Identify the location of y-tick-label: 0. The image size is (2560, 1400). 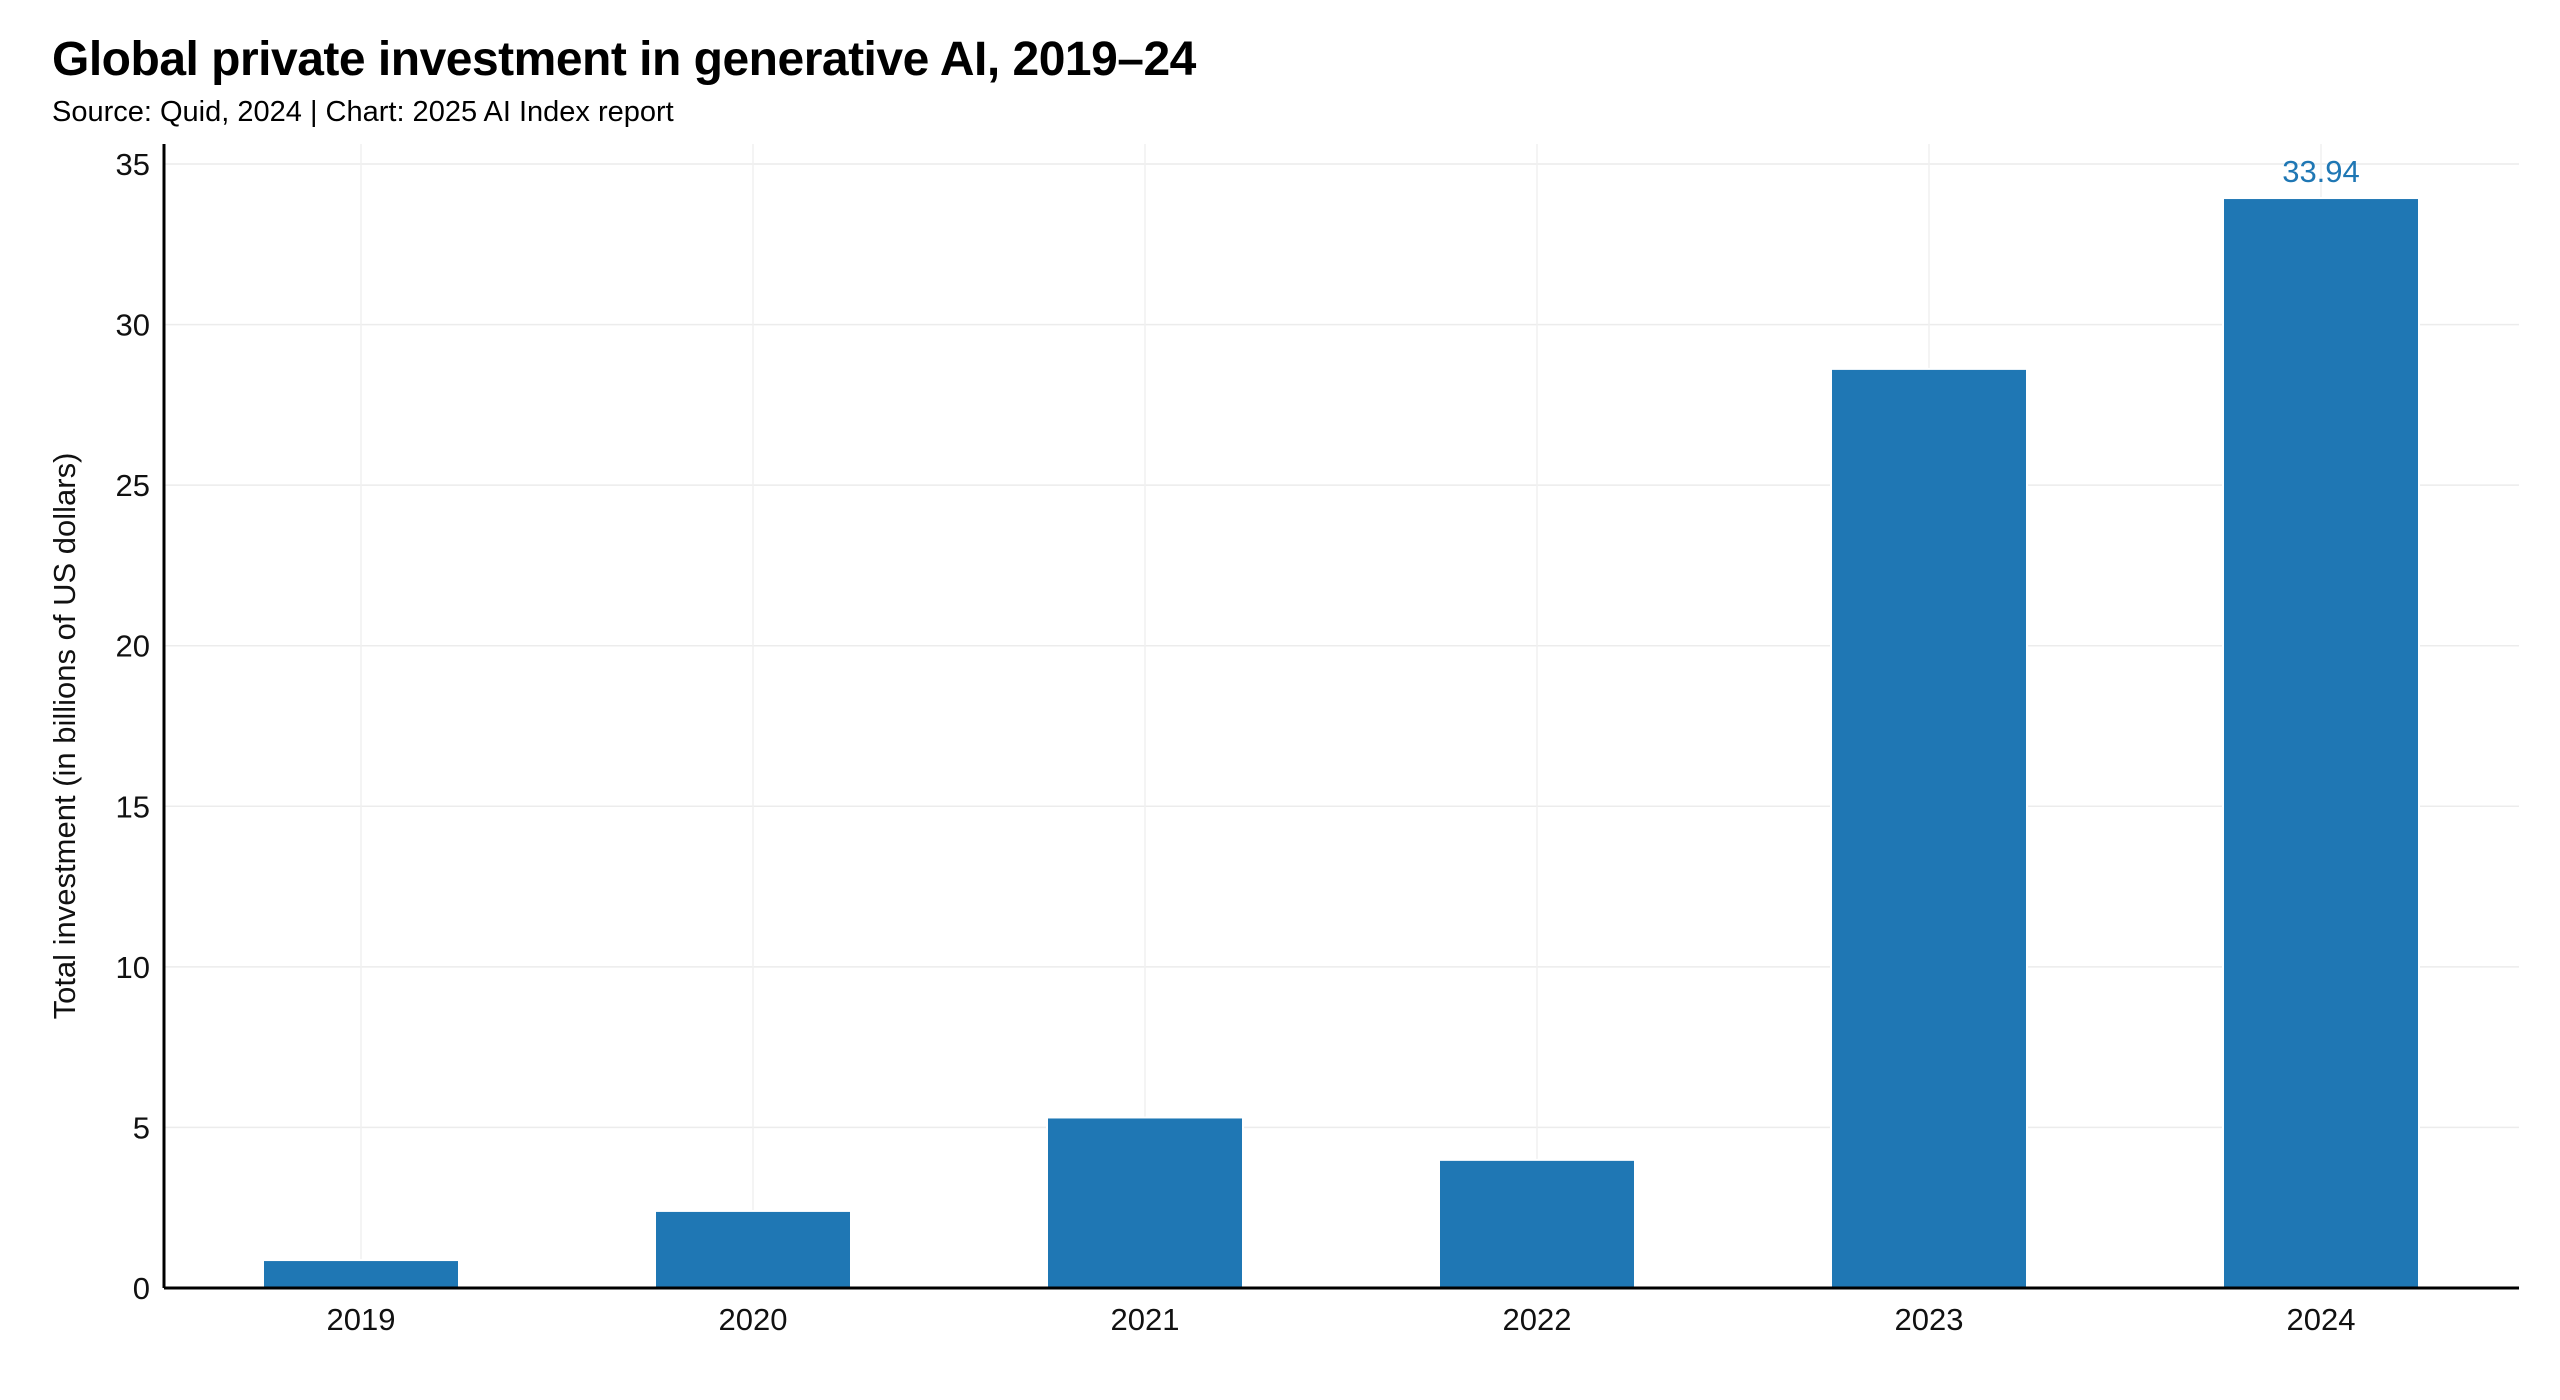
(141, 1288).